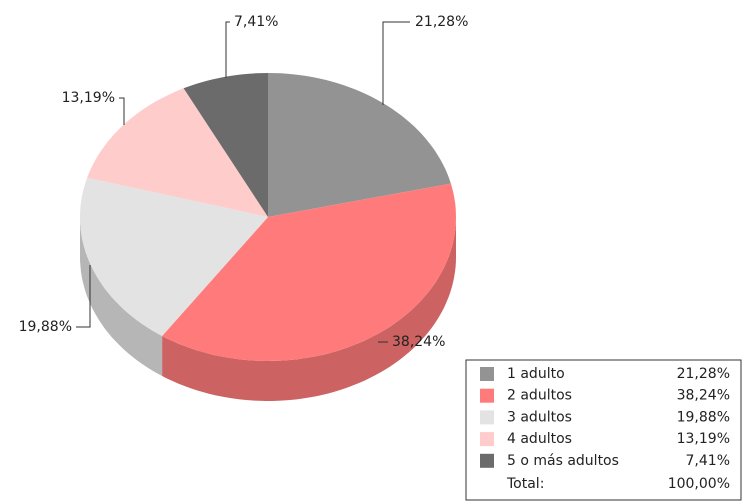  What do you see at coordinates (256, 22) in the screenshot?
I see `data-label: 7,41%` at bounding box center [256, 22].